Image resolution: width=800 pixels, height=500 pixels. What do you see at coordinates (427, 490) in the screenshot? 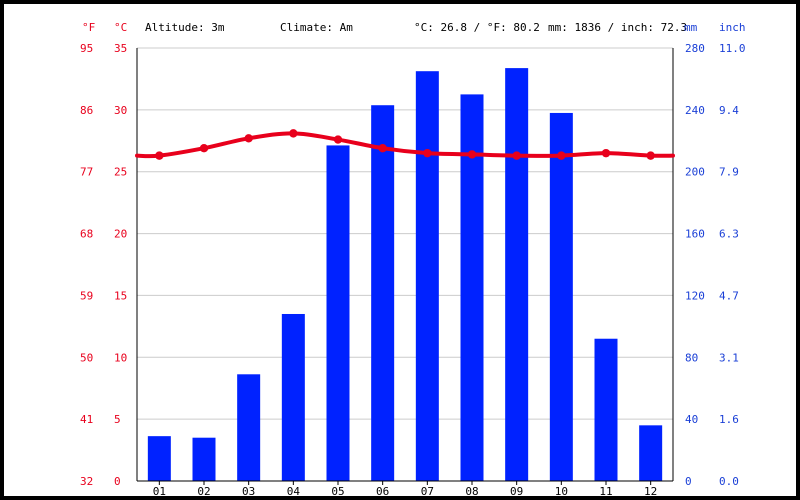
I see `month-label: 07` at bounding box center [427, 490].